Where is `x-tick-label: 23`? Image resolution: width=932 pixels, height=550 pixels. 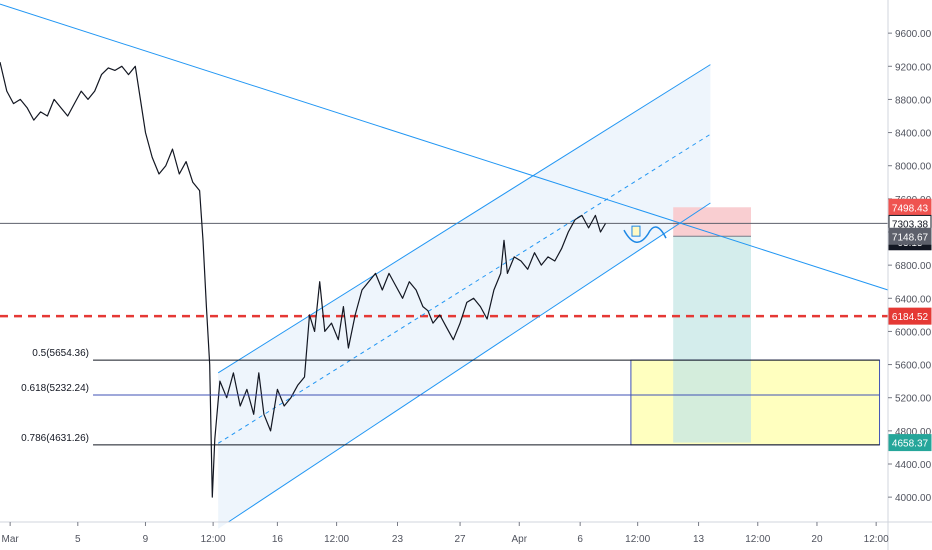
x-tick-label: 23 is located at coordinates (398, 539).